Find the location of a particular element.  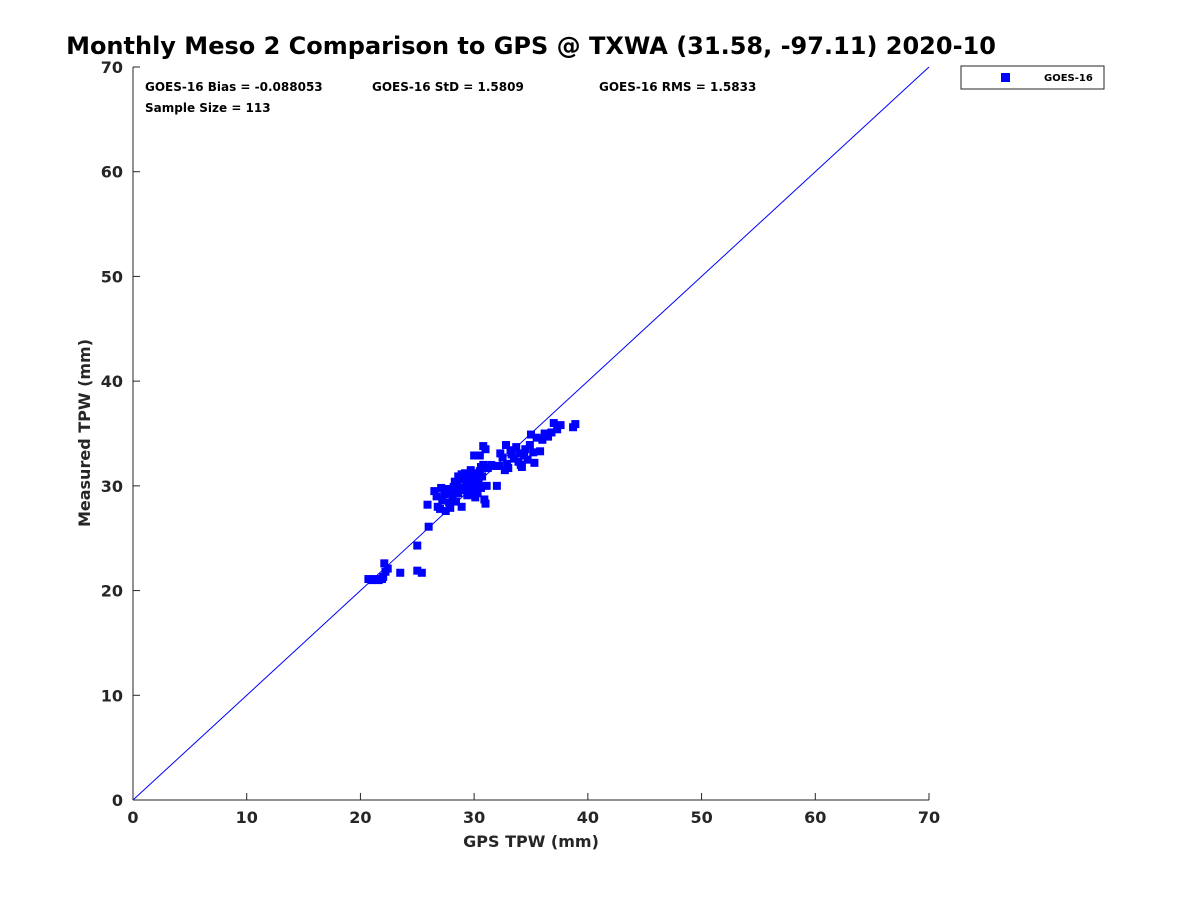

x-tick-label: 50 is located at coordinates (701, 817).